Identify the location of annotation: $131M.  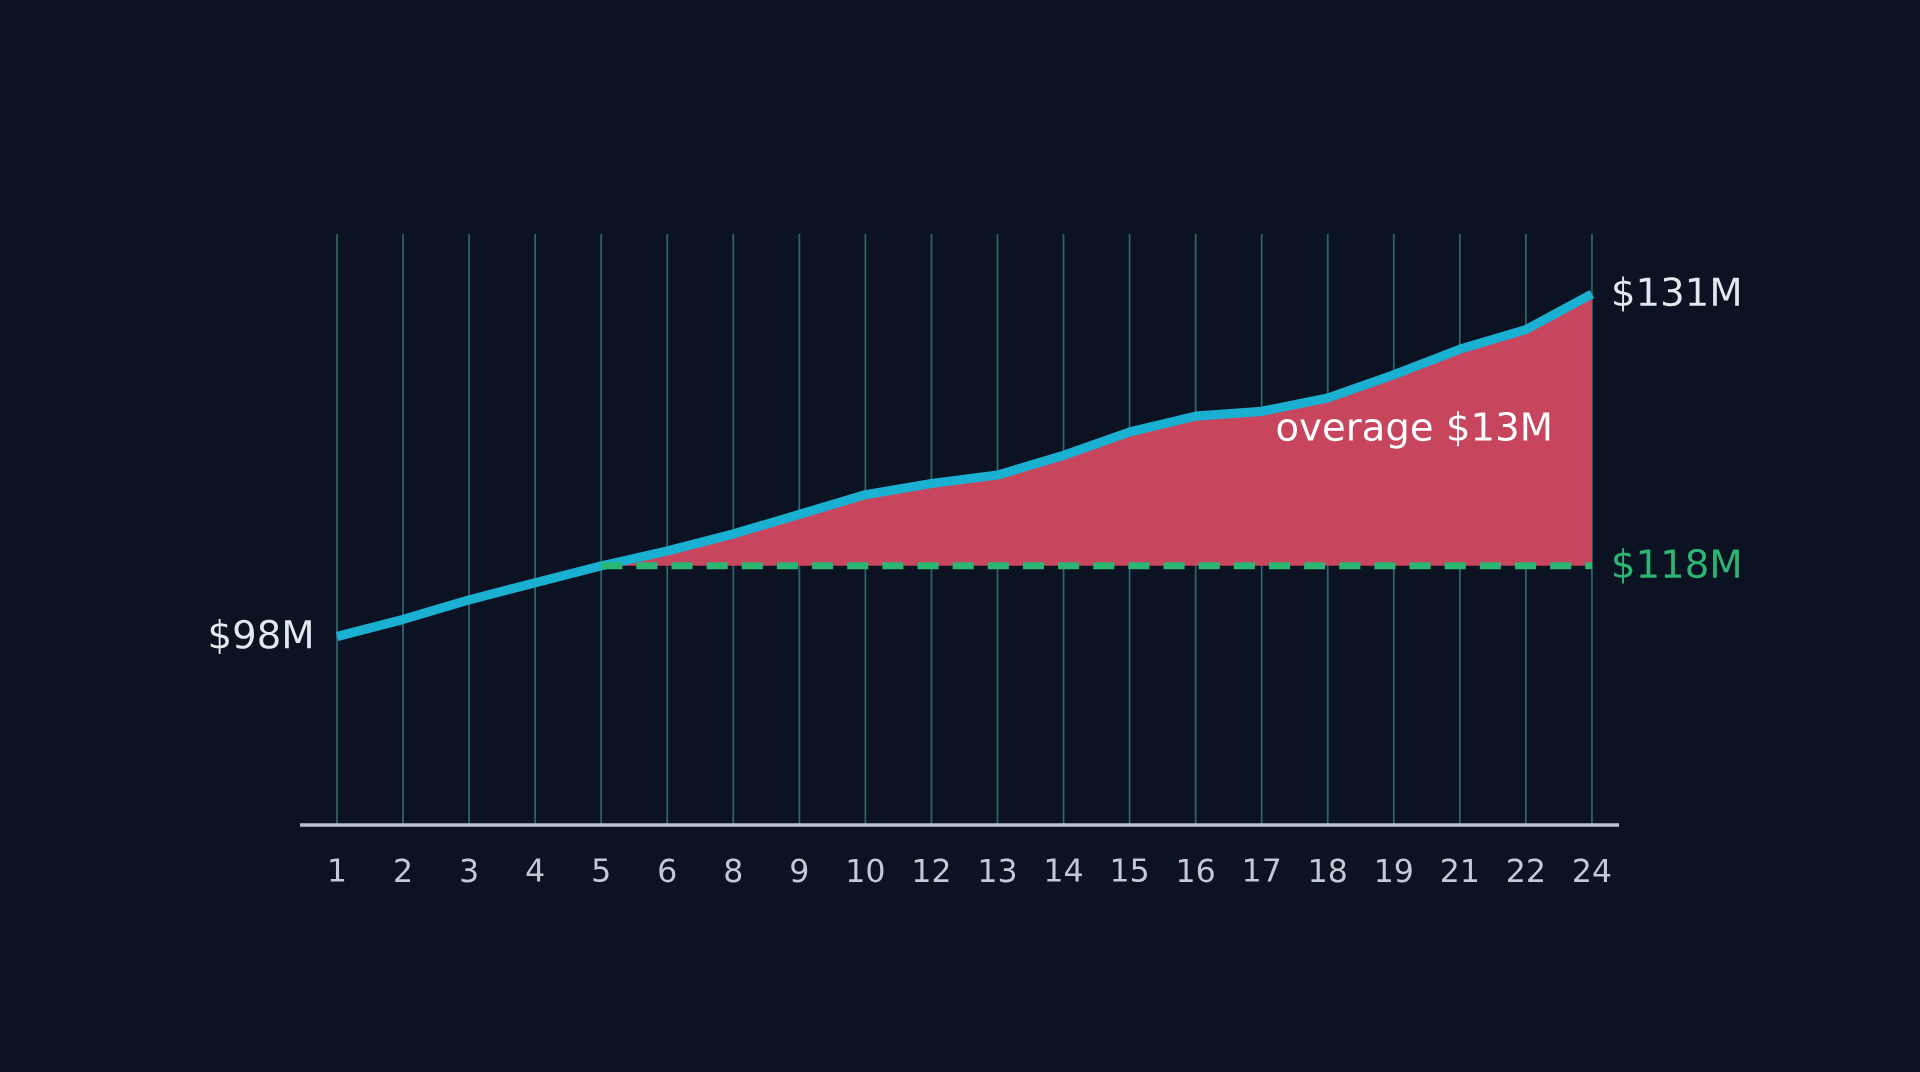
(1676, 294).